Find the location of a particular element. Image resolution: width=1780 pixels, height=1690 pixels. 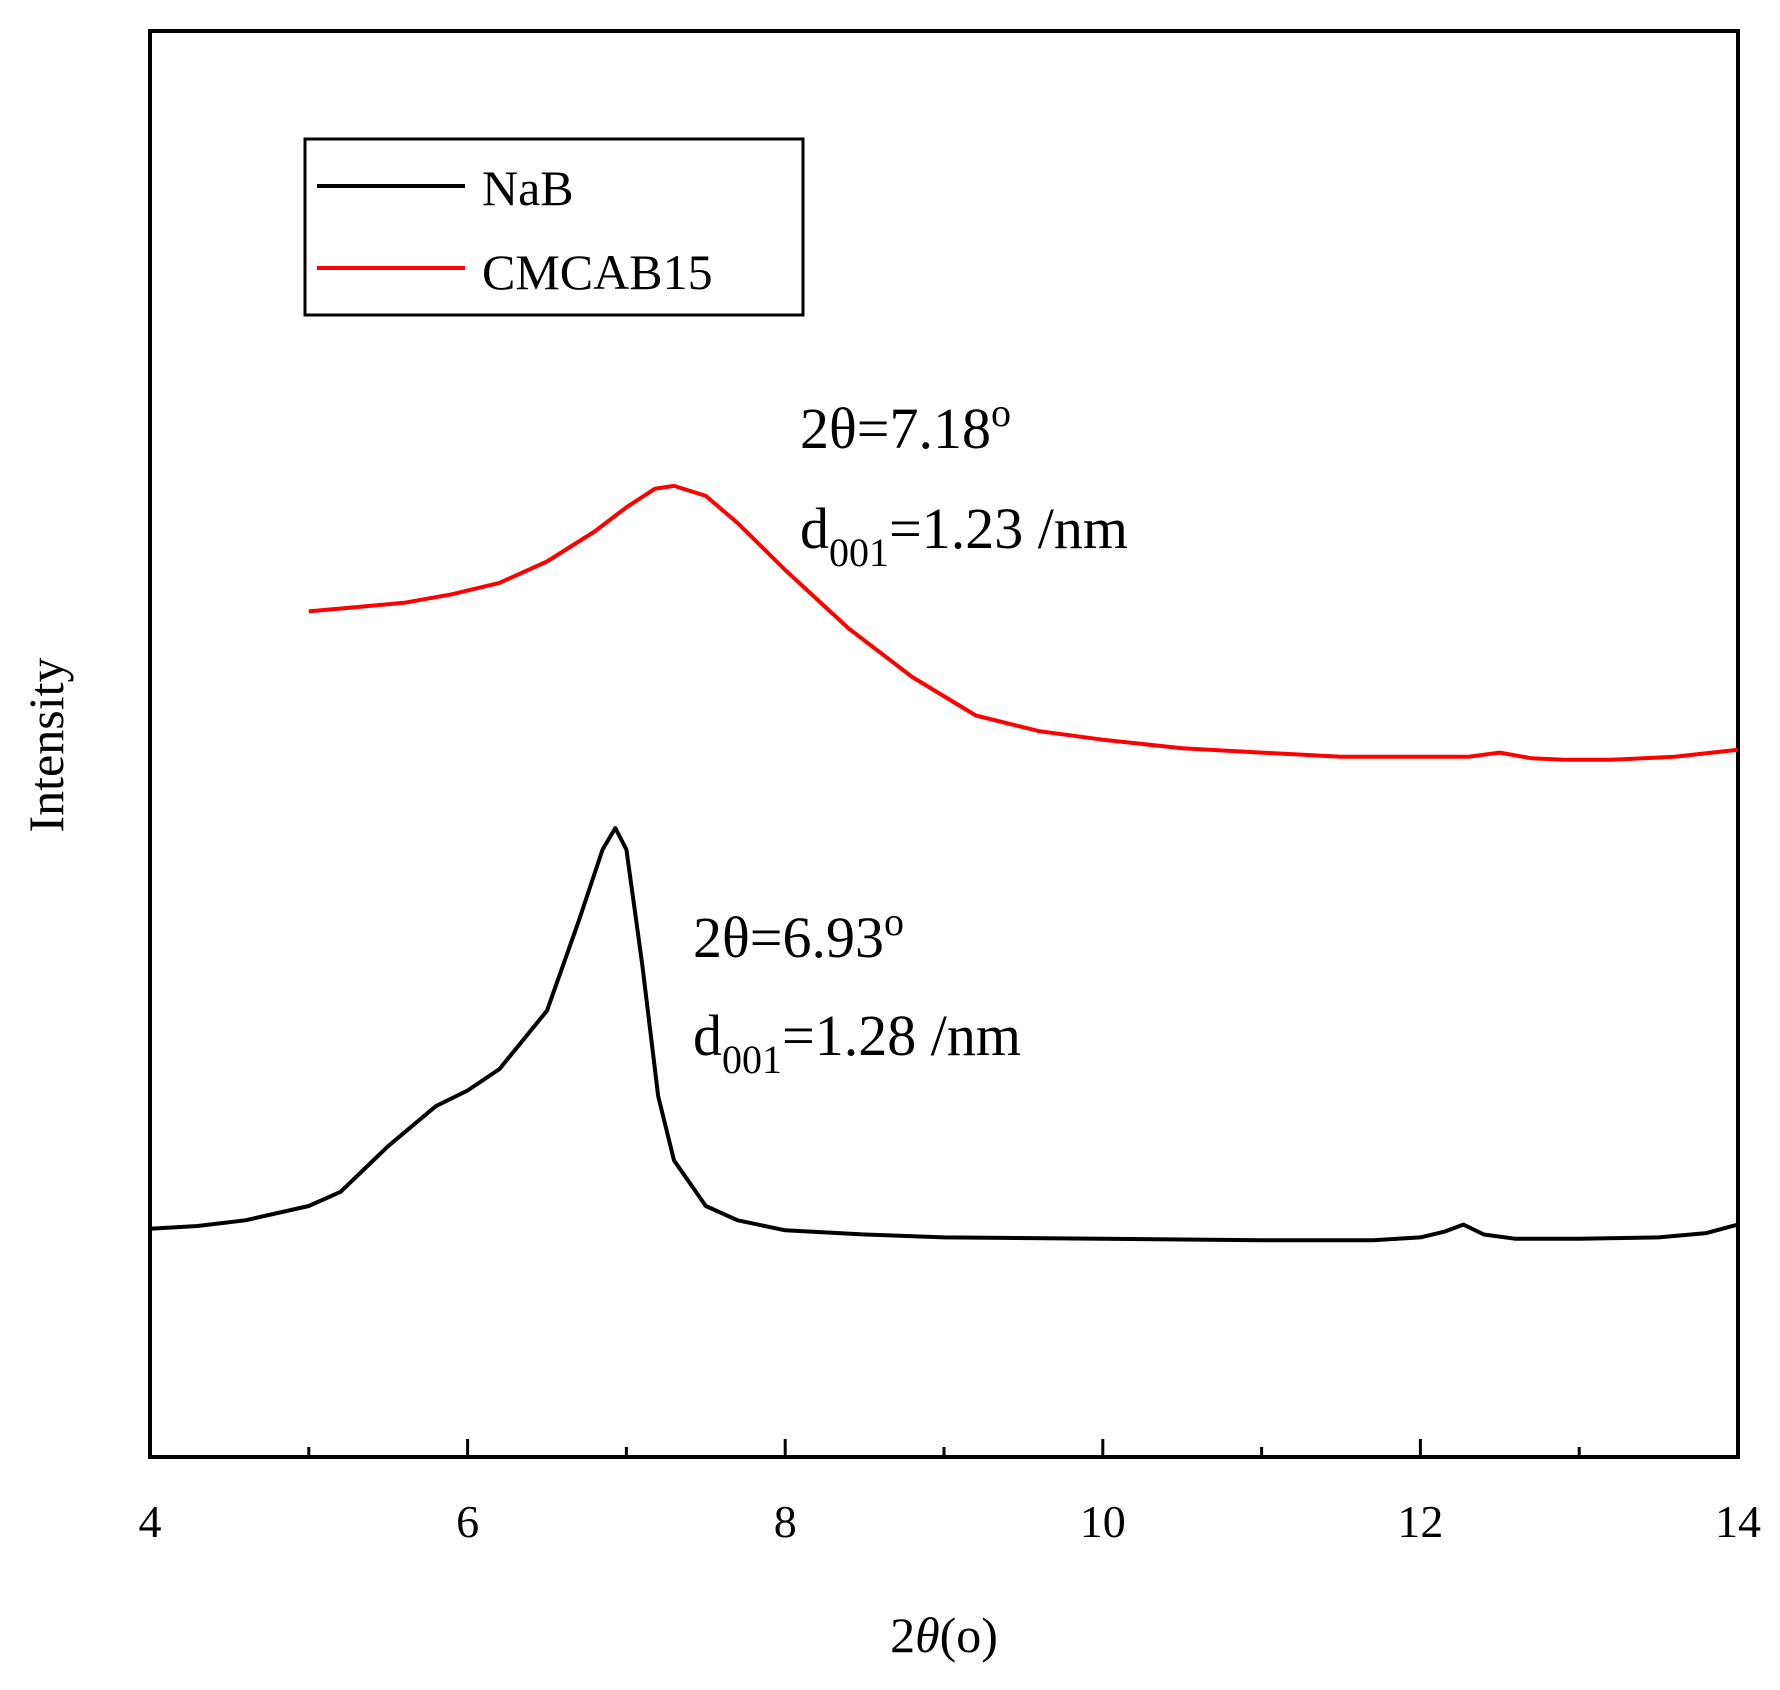

x-axis-title-prefix: 2 is located at coordinates (902, 1635).